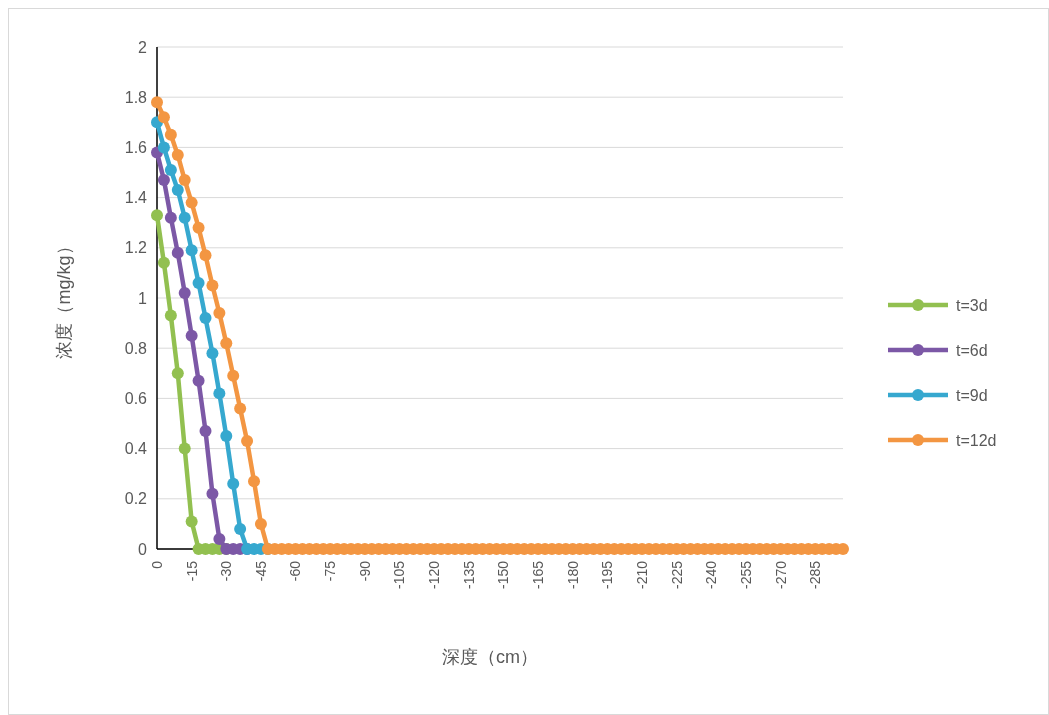 This screenshot has width=1049, height=715. I want to click on legend-label: t=3d, so click(972, 305).